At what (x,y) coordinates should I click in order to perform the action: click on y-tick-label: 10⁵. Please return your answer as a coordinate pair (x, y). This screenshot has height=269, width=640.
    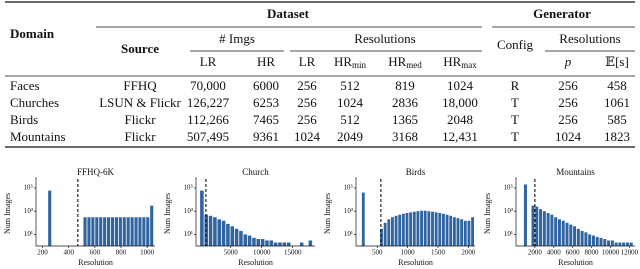
    Looking at the image, I should click on (349, 188).